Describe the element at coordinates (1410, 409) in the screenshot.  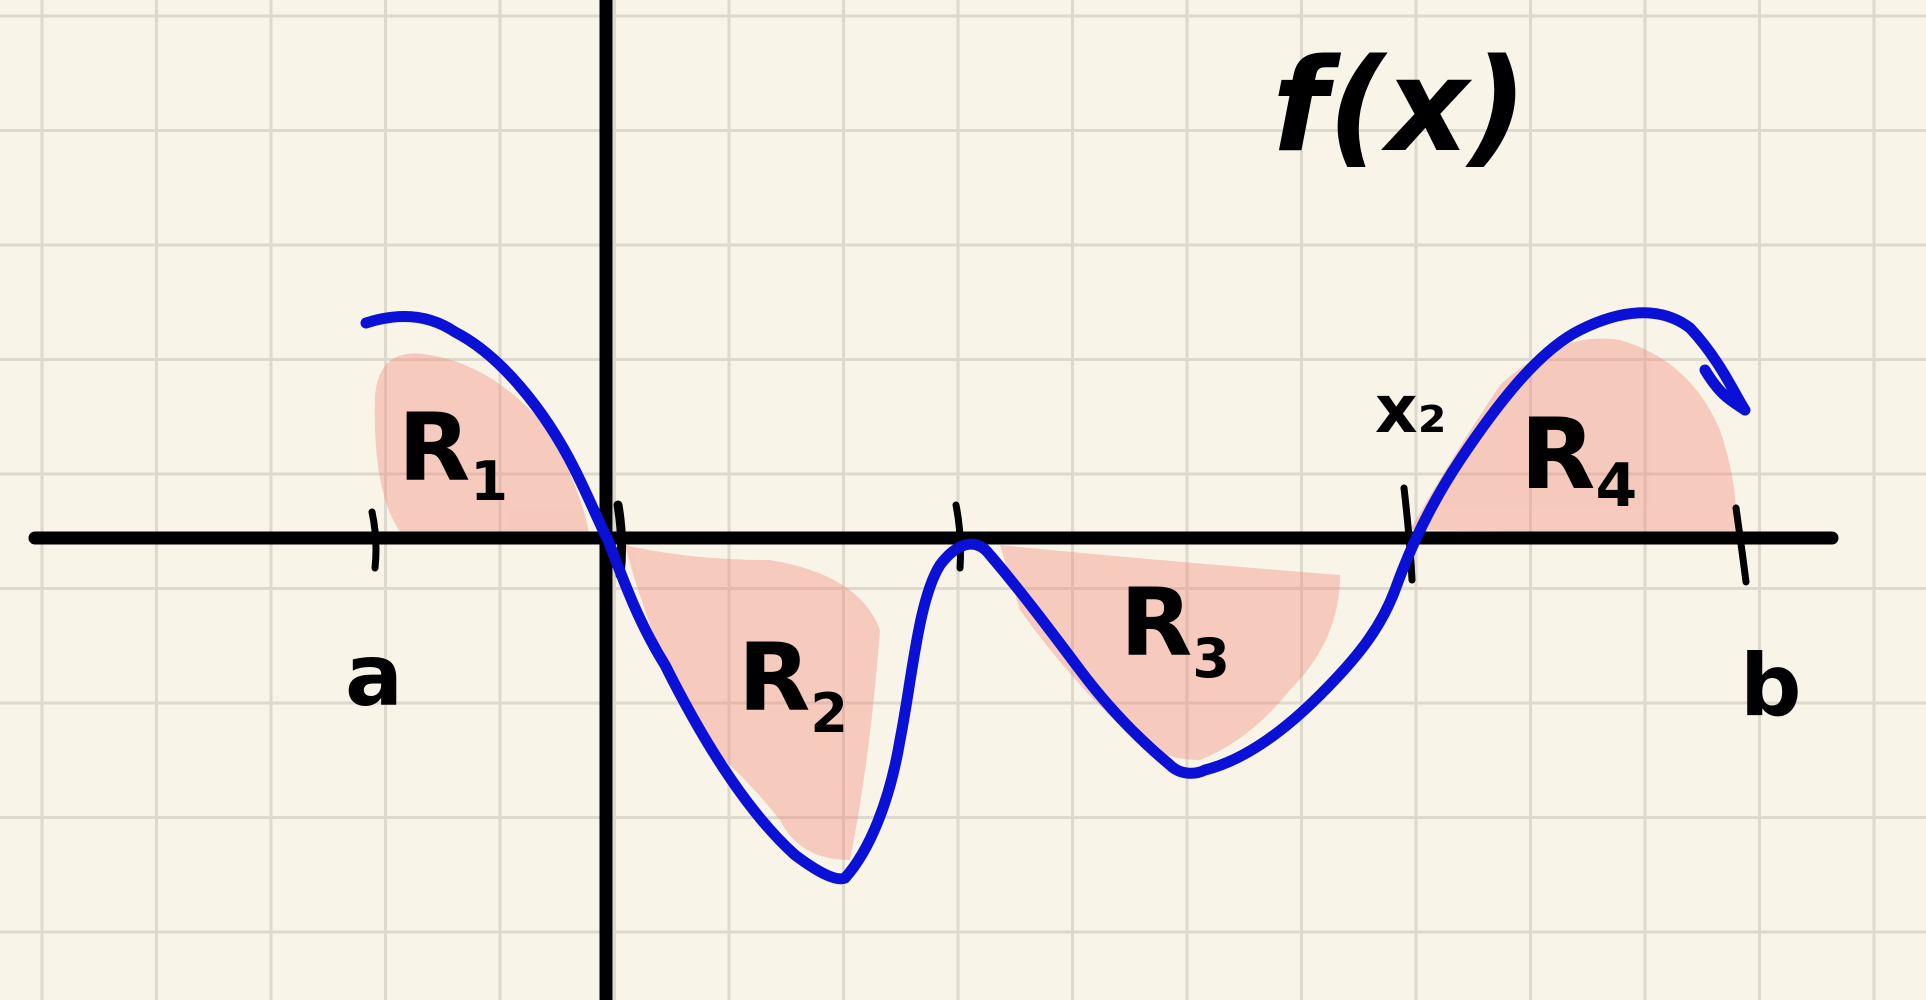
I see `label-x2: x₂` at that location.